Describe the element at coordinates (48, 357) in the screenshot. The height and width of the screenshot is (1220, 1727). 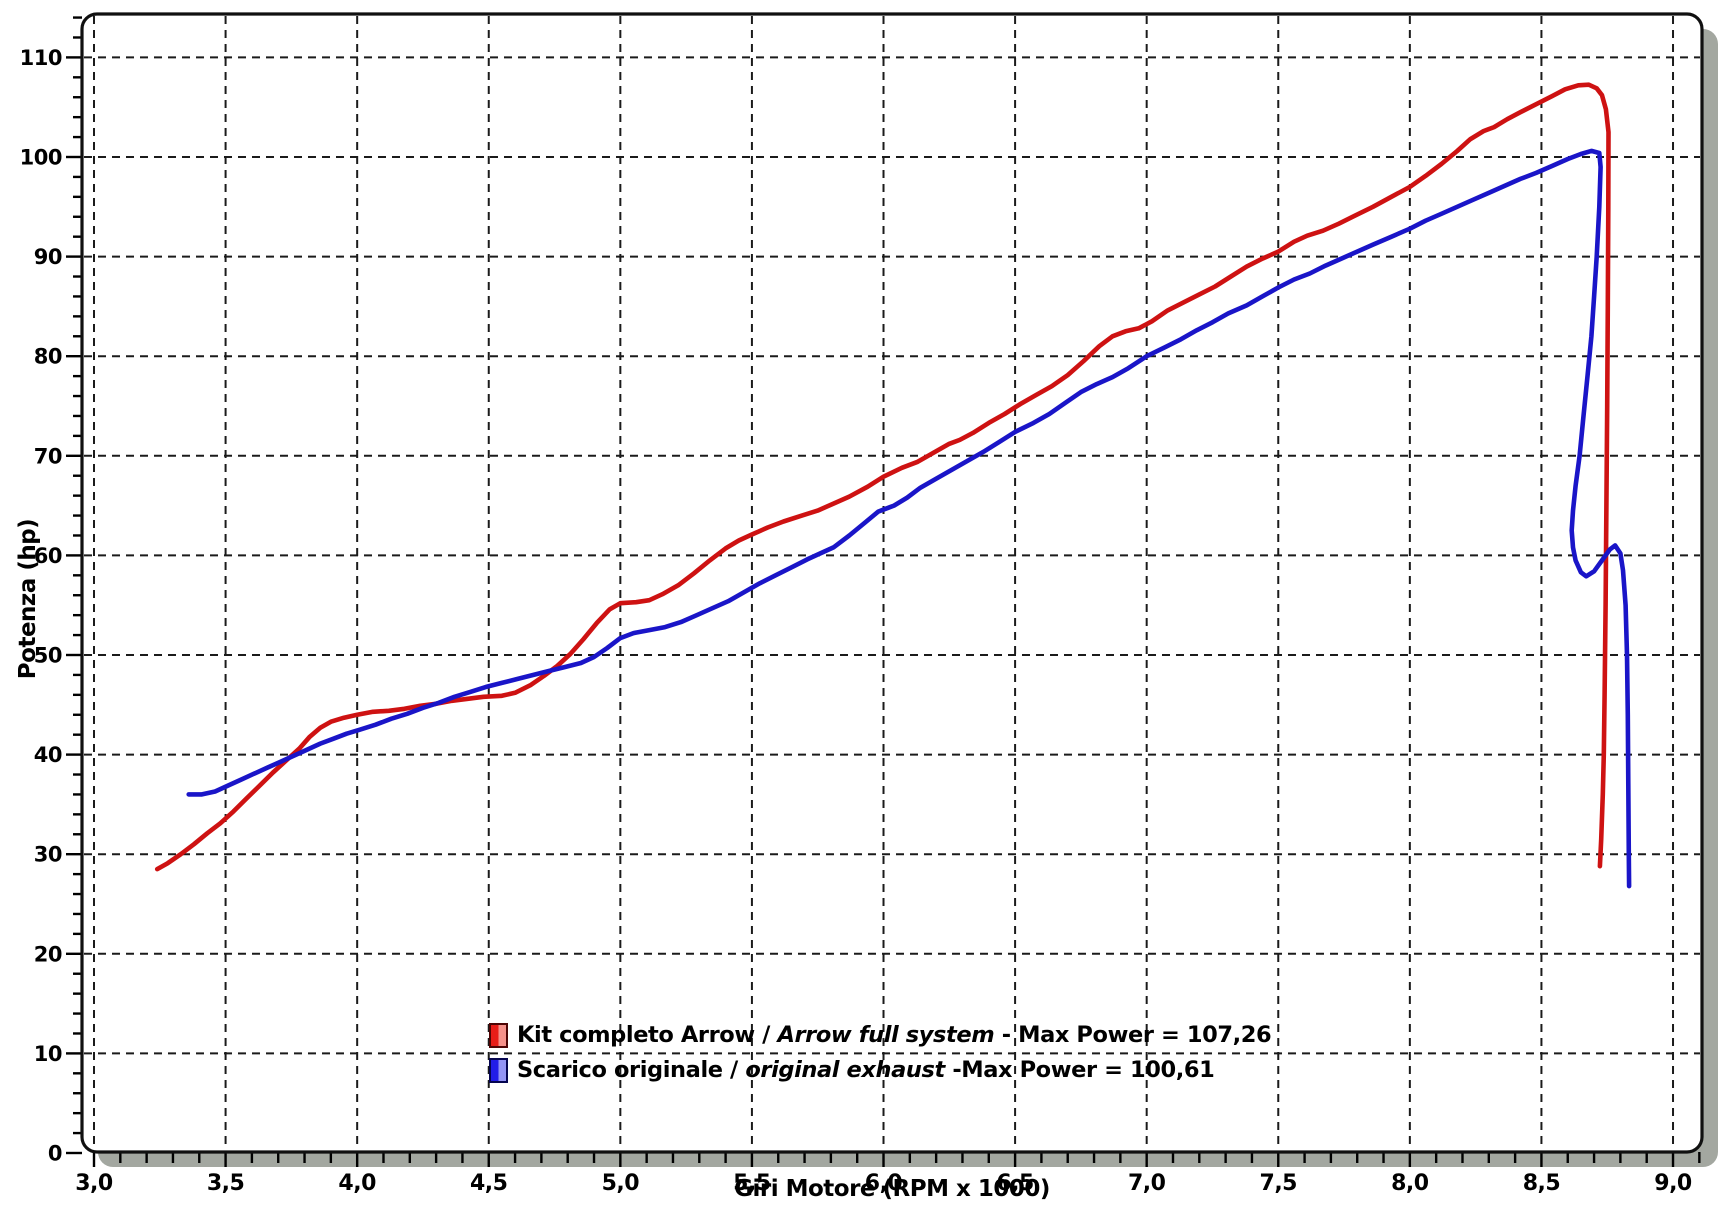
I see `svg-text: 80` at that location.